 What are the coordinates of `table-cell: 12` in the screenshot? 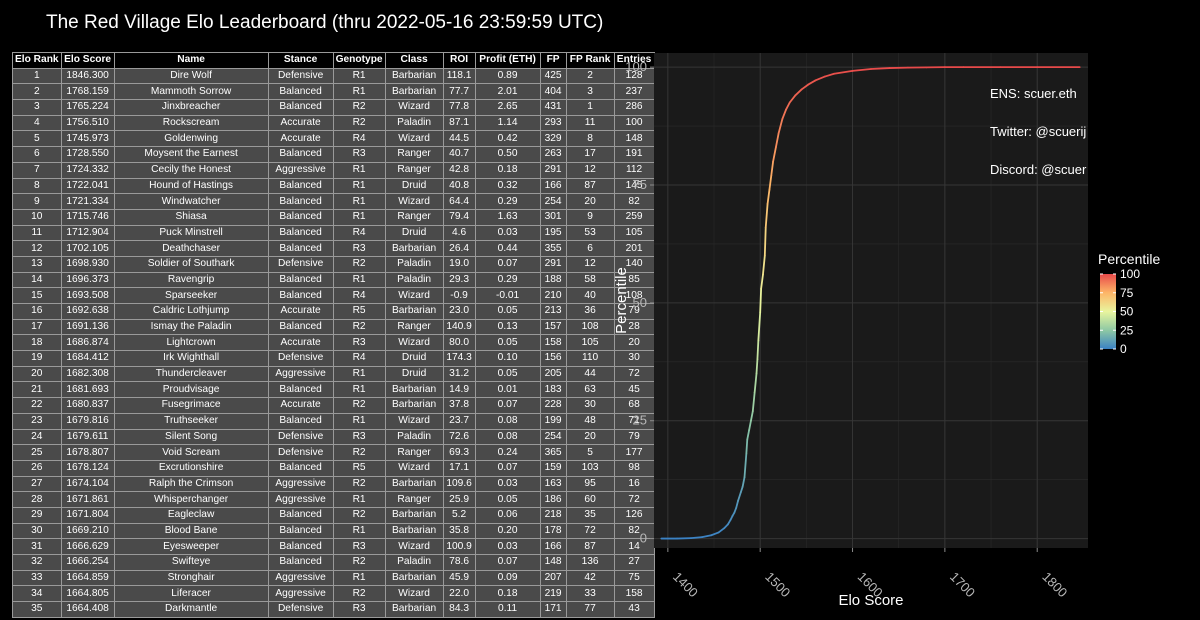 It's located at (37, 248).